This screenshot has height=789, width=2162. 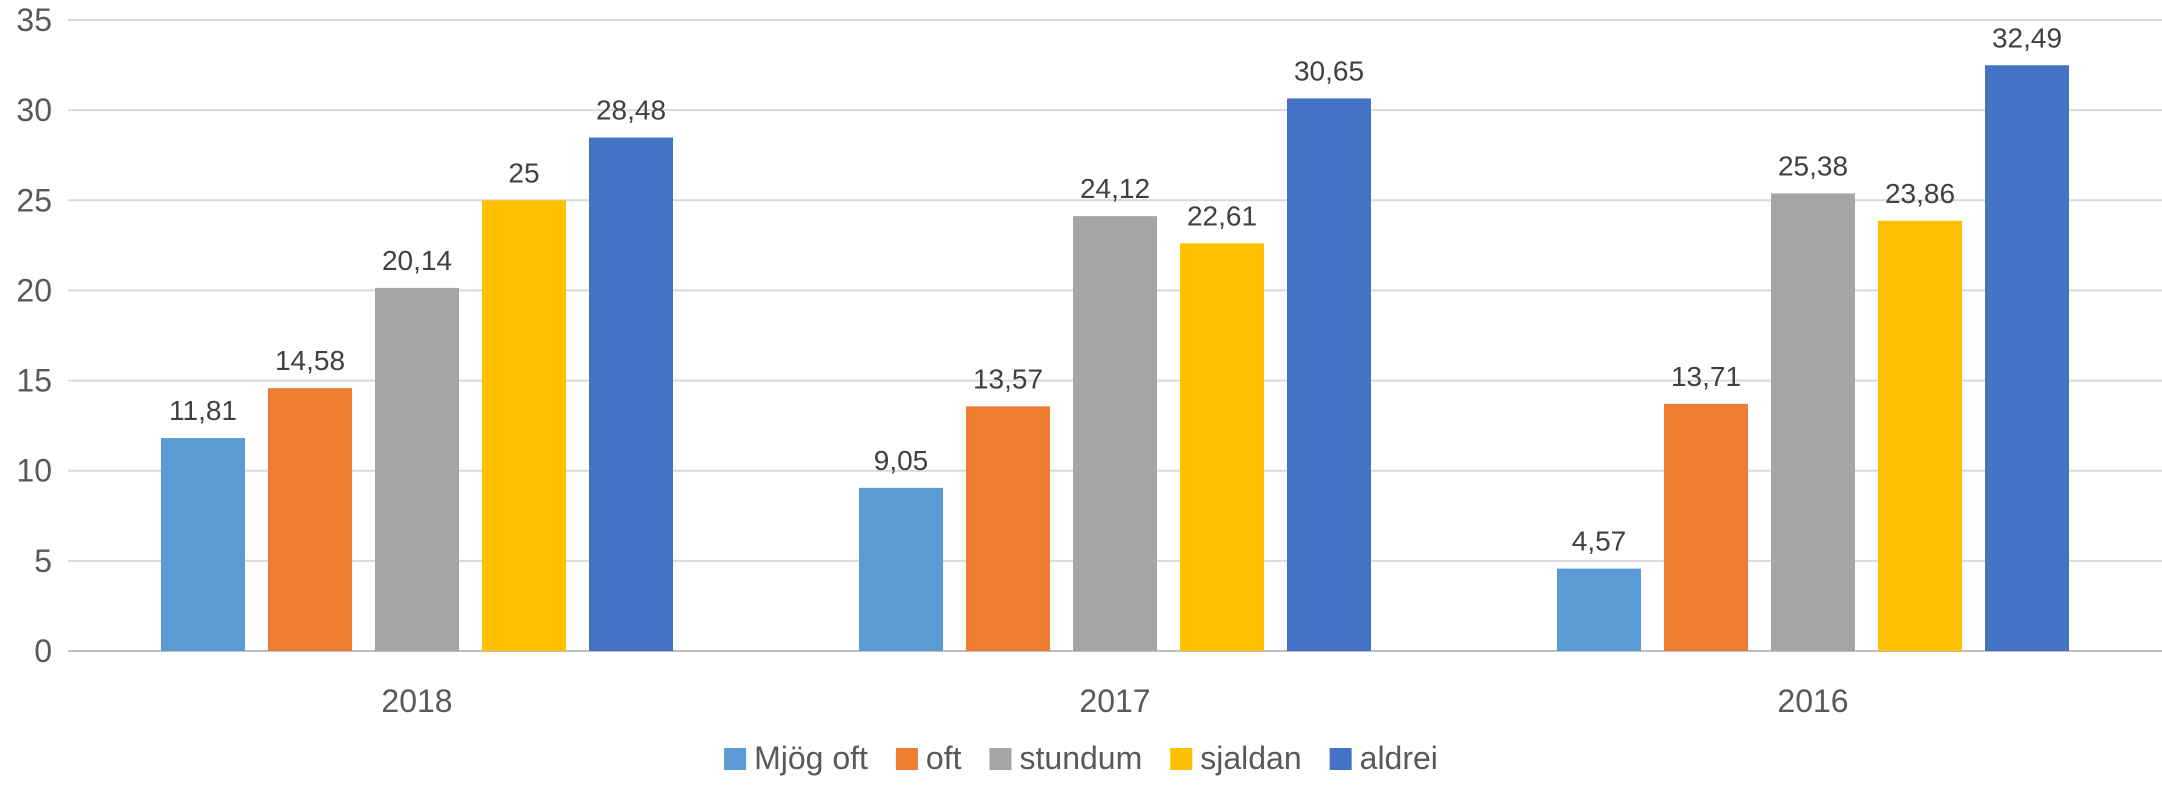 What do you see at coordinates (811, 758) in the screenshot?
I see `legend-label: Mjög oft` at bounding box center [811, 758].